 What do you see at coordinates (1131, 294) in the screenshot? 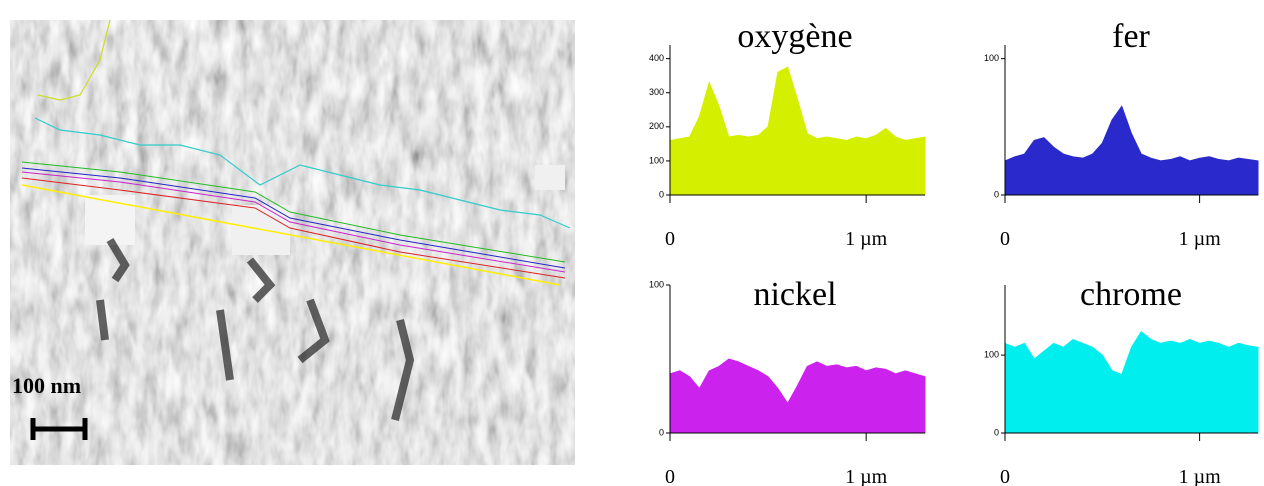
I see `chart-title: chrome` at bounding box center [1131, 294].